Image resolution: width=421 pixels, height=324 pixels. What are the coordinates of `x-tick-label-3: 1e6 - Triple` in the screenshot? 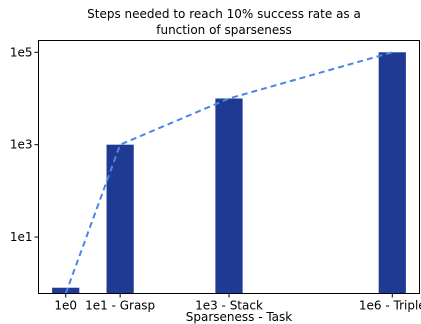 It's located at (390, 306).